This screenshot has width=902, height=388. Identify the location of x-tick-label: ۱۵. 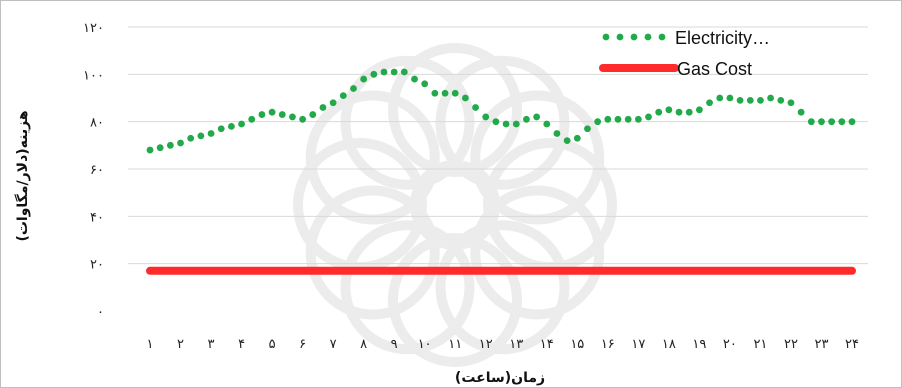
(577, 344).